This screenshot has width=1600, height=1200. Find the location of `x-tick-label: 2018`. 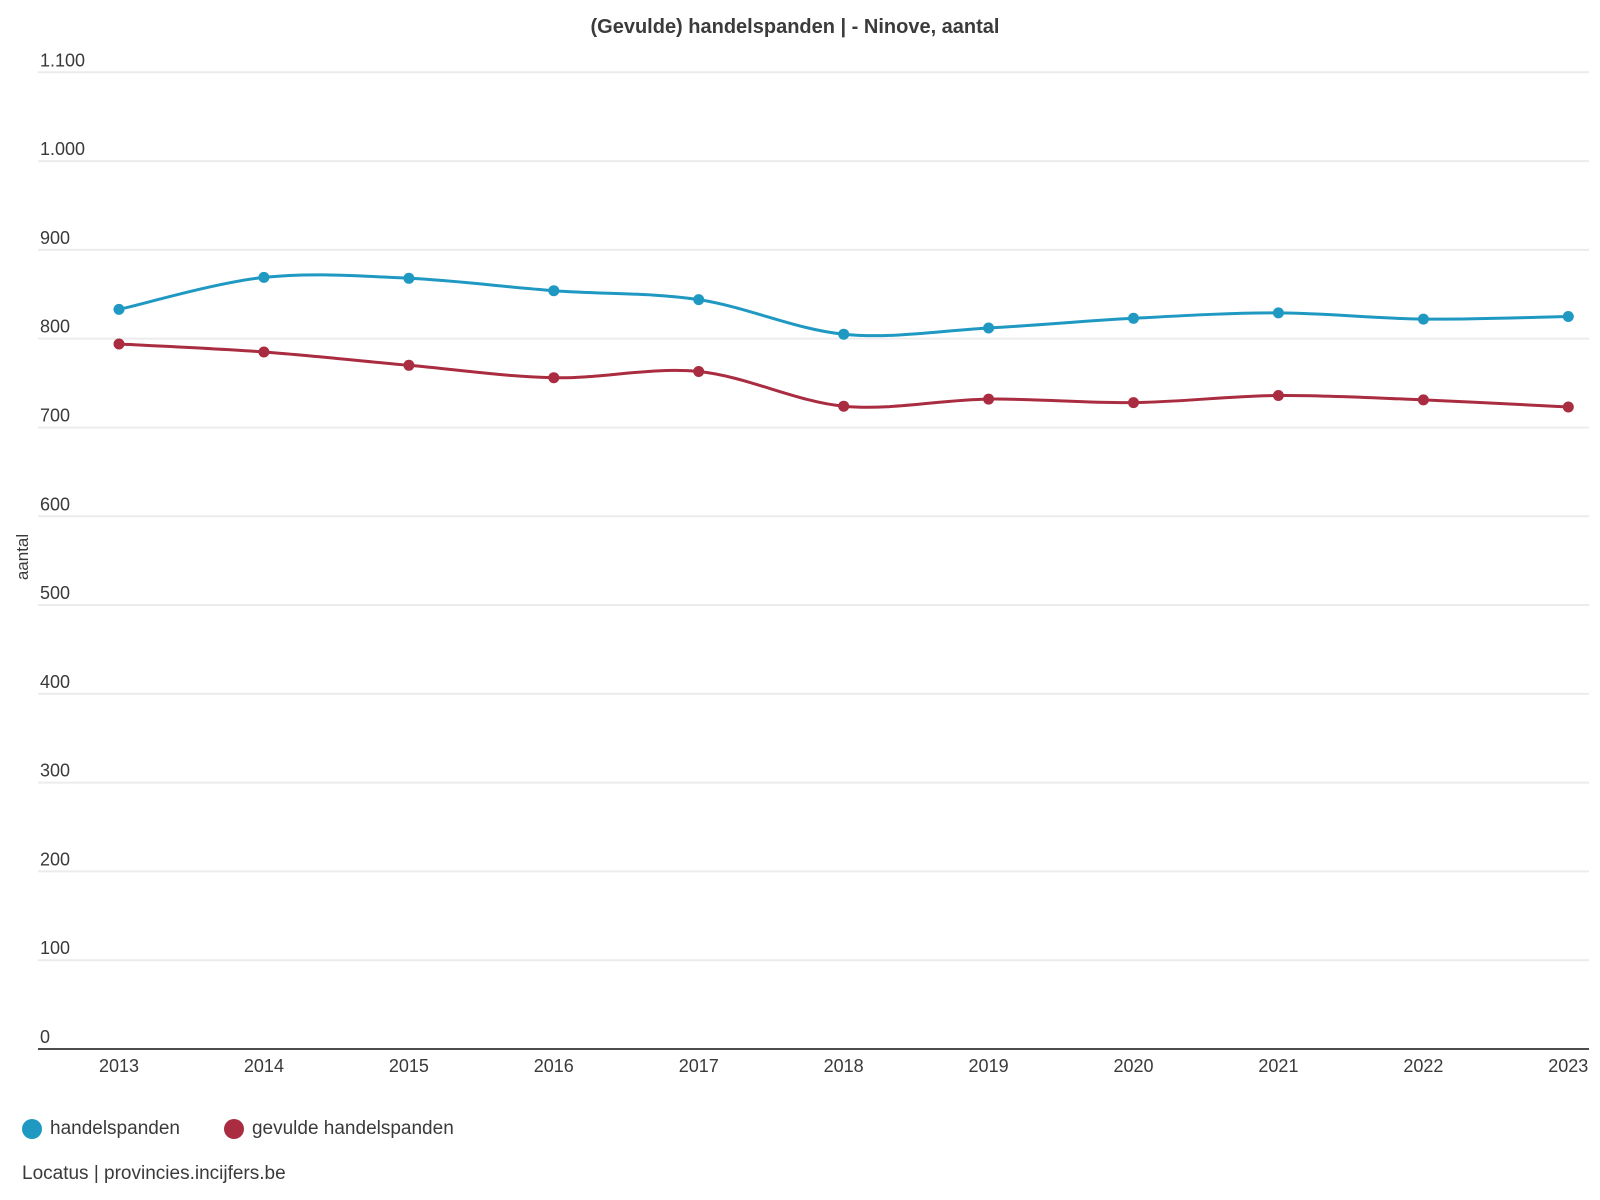

x-tick-label: 2018 is located at coordinates (844, 1066).